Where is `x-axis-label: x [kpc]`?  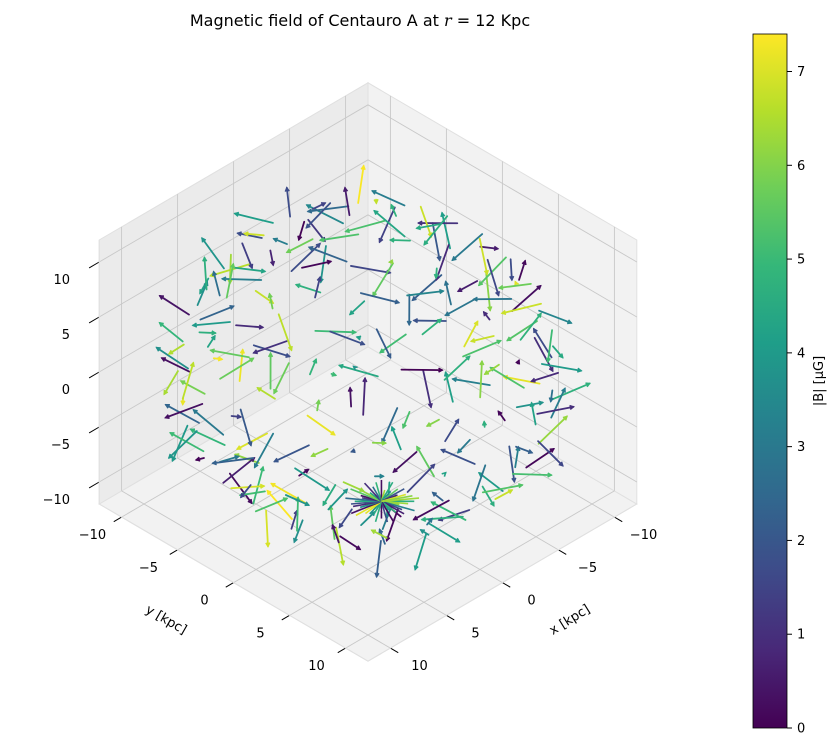
x-axis-label: x [kpc] is located at coordinates (570, 620).